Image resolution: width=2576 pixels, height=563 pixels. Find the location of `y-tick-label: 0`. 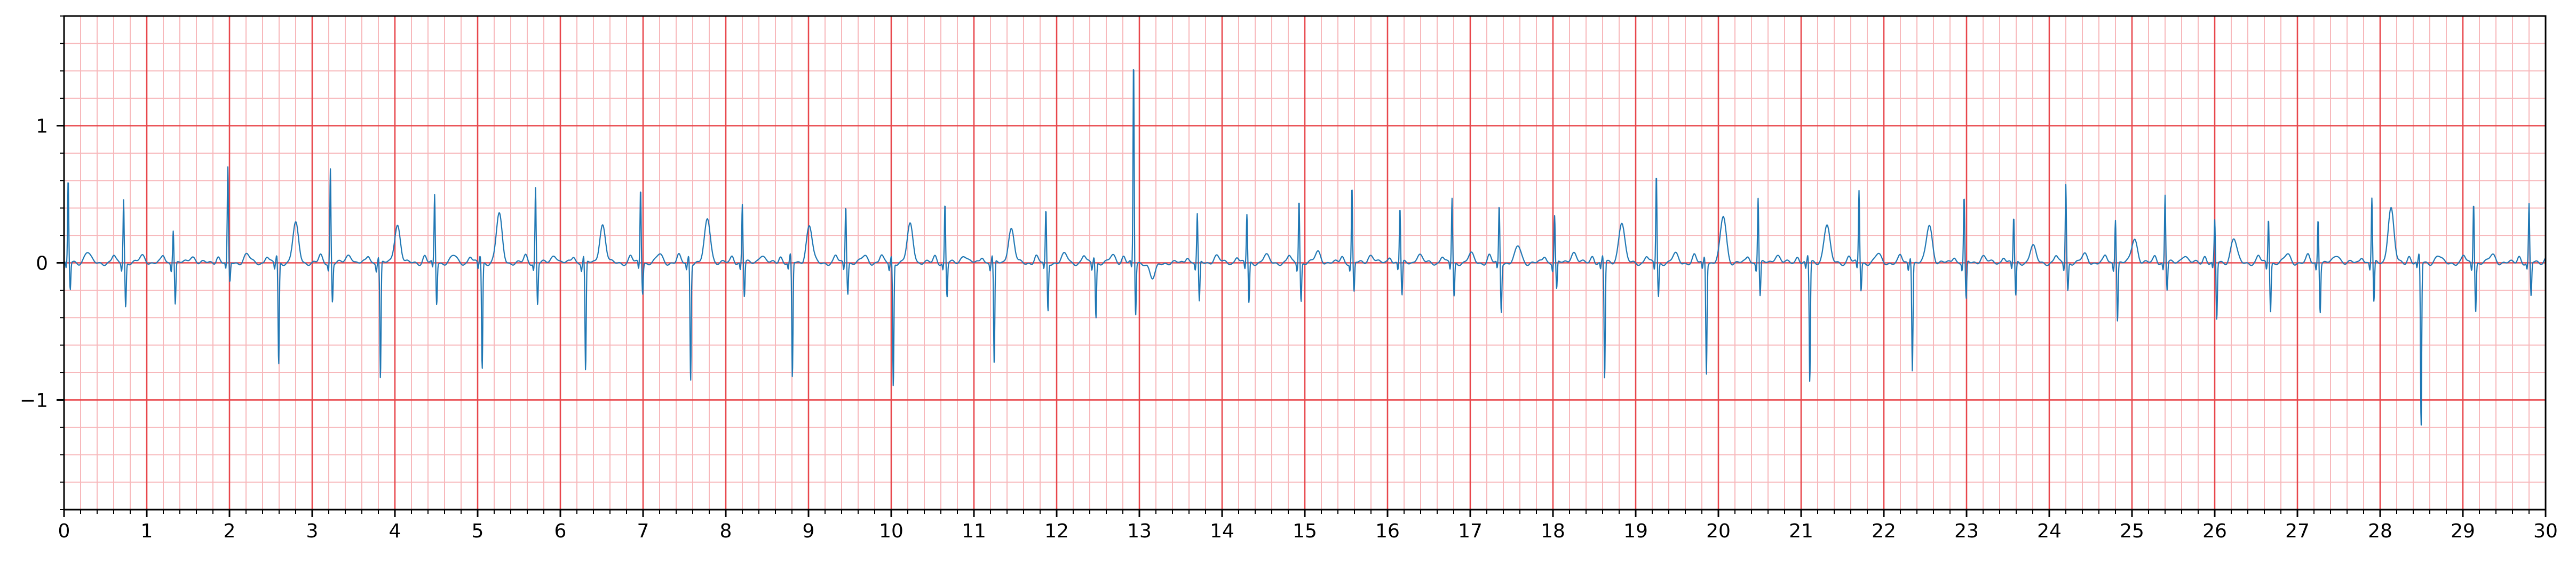

y-tick-label: 0 is located at coordinates (42, 264).